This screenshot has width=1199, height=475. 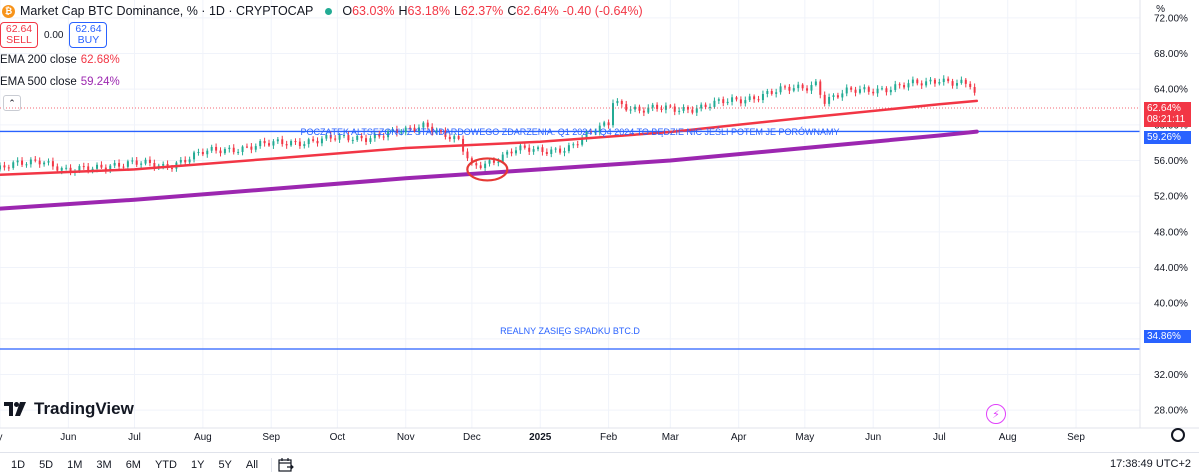 I want to click on market-status-dot-icon, so click(x=329, y=11).